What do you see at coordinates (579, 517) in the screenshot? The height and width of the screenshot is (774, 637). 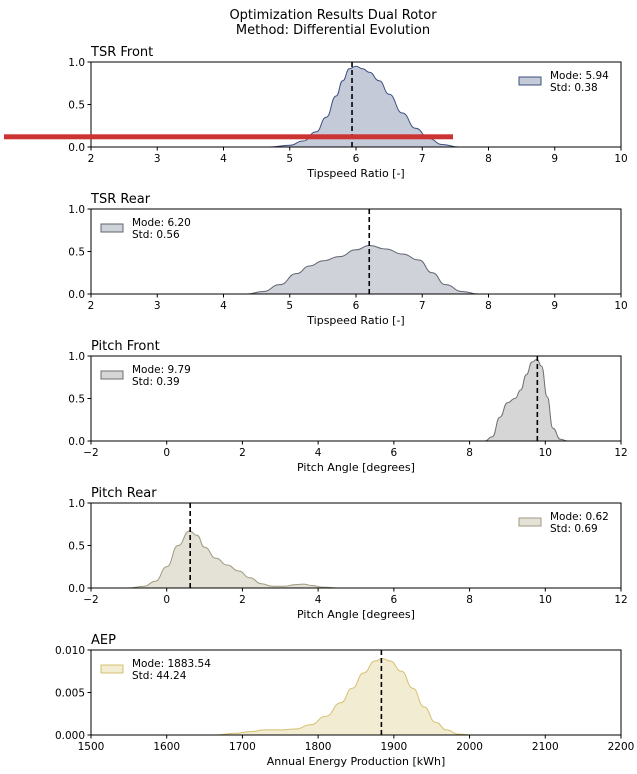 I see `legend-mode-text: Mode: 0.62` at bounding box center [579, 517].